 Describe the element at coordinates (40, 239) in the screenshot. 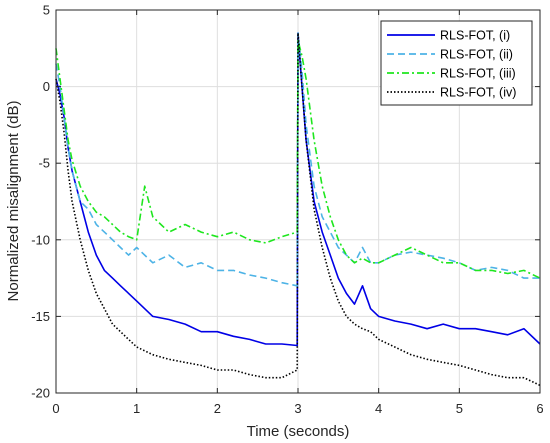

I see `y-tick-label: -10` at that location.